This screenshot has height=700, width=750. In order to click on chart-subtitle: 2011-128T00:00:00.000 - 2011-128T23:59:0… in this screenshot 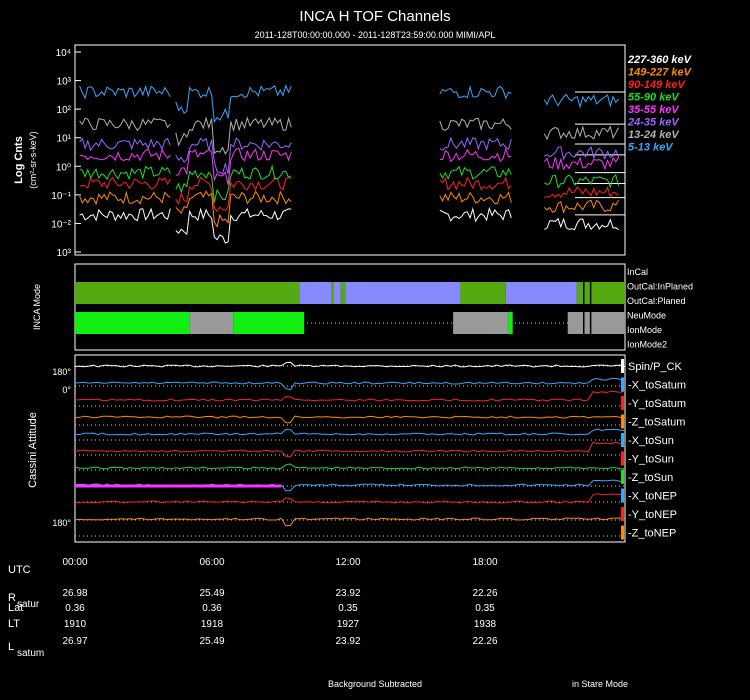, I will do `click(375, 35)`.